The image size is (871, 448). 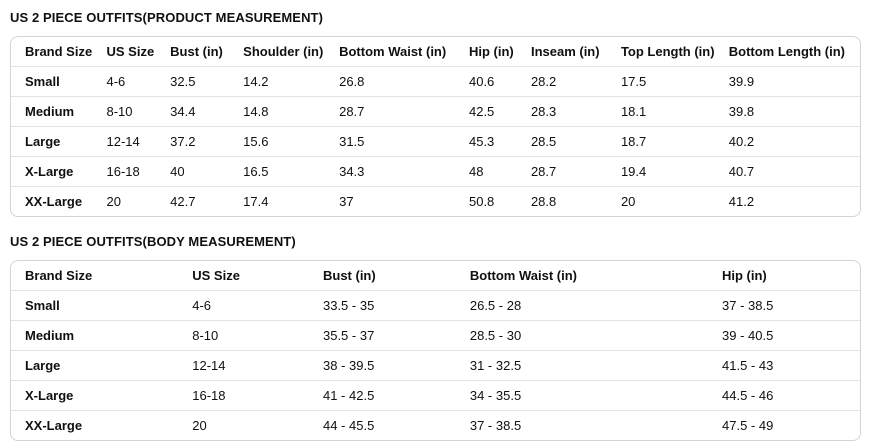 What do you see at coordinates (435, 395) in the screenshot?
I see `table-row: X-Large 16-18 41 - 42.5 34 - 35.5 44.5 - 46` at bounding box center [435, 395].